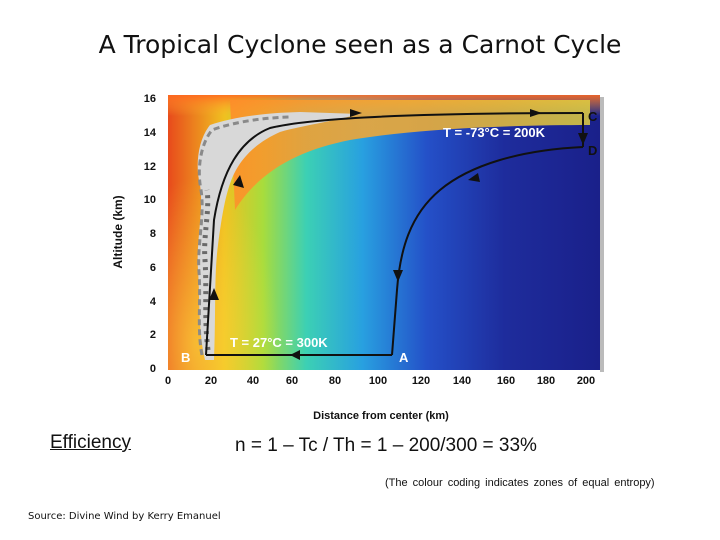 The image size is (720, 540). What do you see at coordinates (602, 234) in the screenshot?
I see `plot-shadow` at bounding box center [602, 234].